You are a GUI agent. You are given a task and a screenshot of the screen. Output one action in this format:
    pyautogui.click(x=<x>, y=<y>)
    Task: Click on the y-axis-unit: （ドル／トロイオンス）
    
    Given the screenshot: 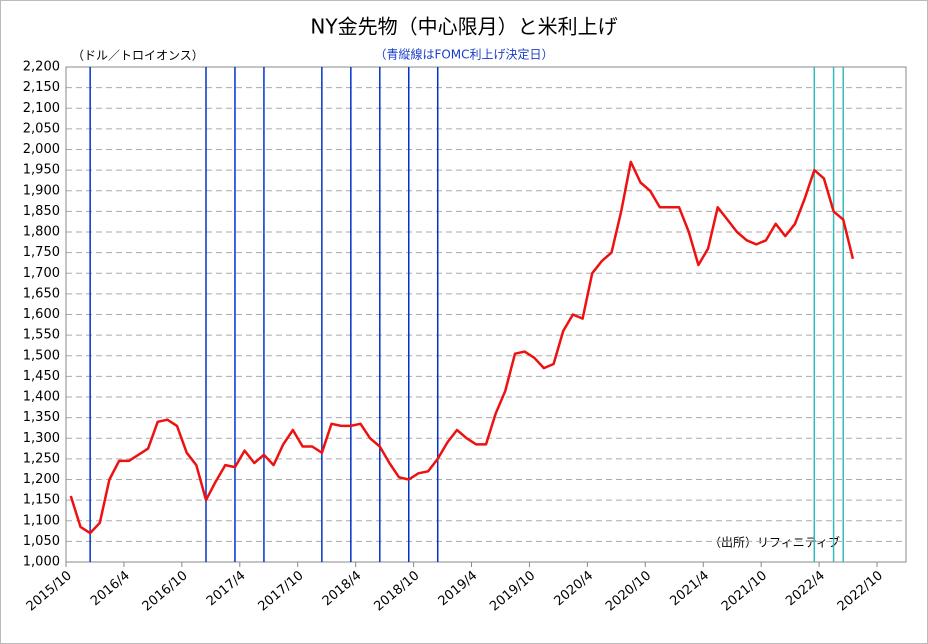 What is the action you would take?
    pyautogui.click(x=138, y=56)
    